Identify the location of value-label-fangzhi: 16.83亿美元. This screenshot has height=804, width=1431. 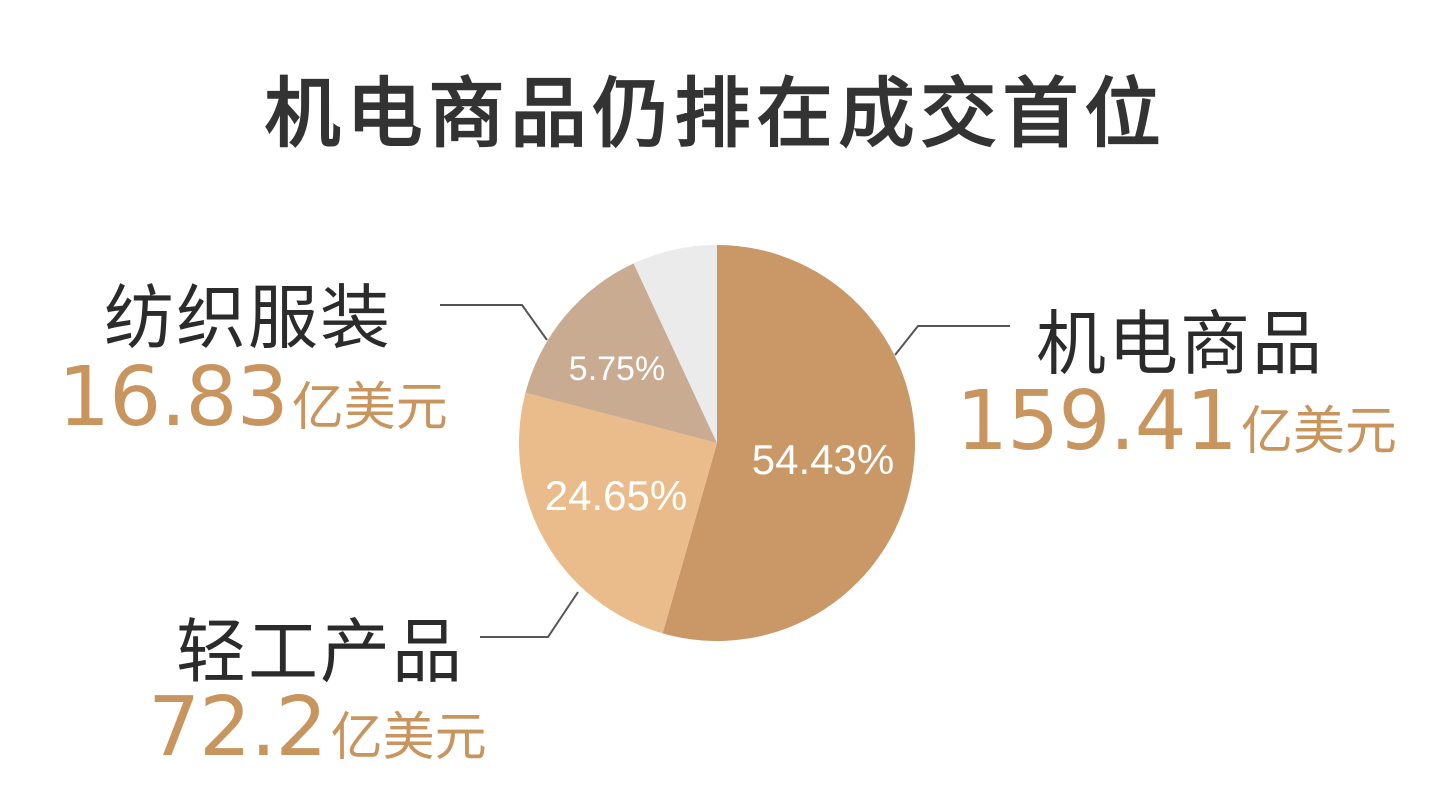
(253, 397).